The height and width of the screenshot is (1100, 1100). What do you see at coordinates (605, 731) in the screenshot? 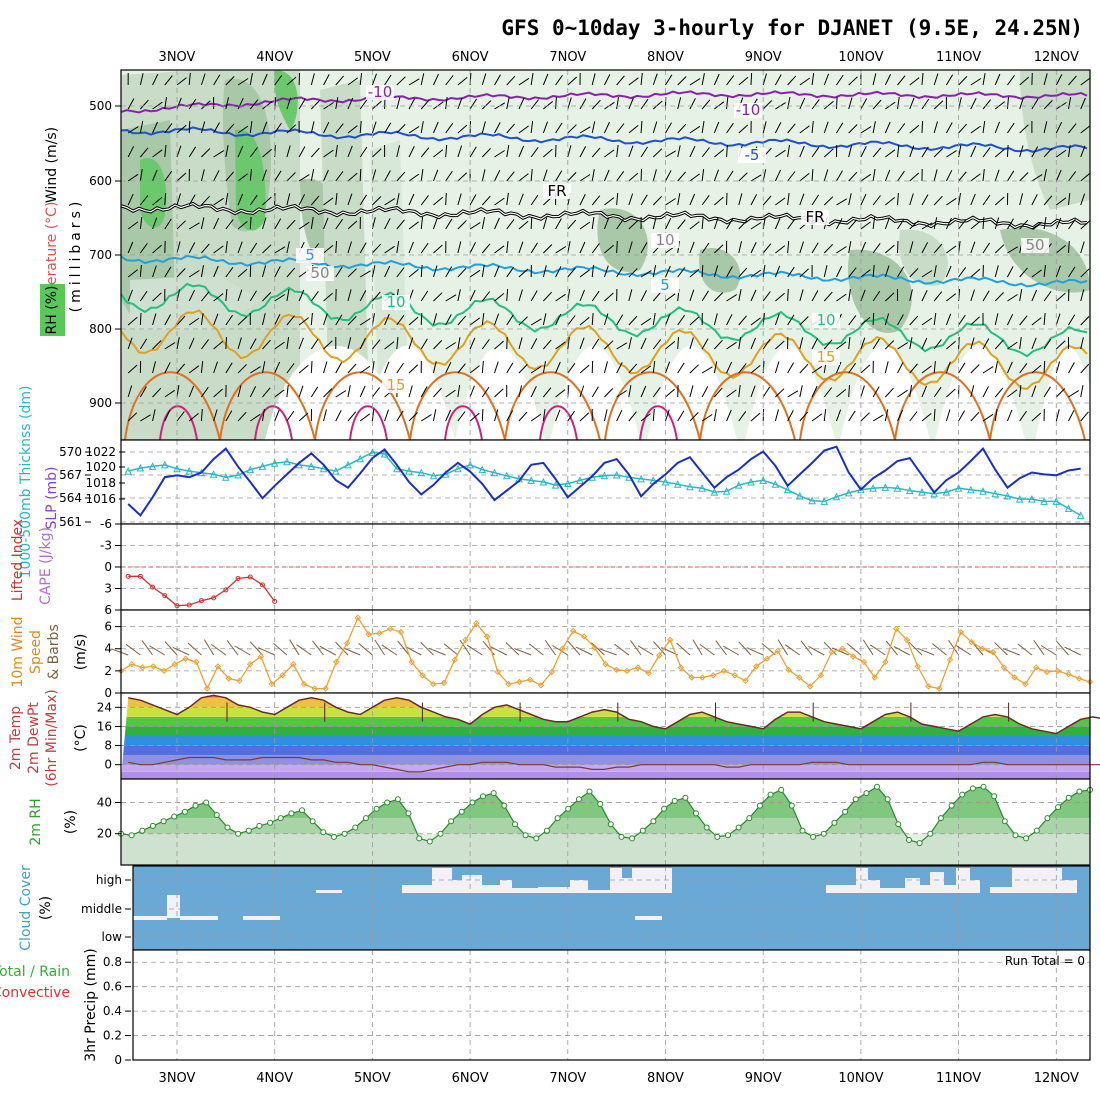
I see `temp-band` at bounding box center [605, 731].